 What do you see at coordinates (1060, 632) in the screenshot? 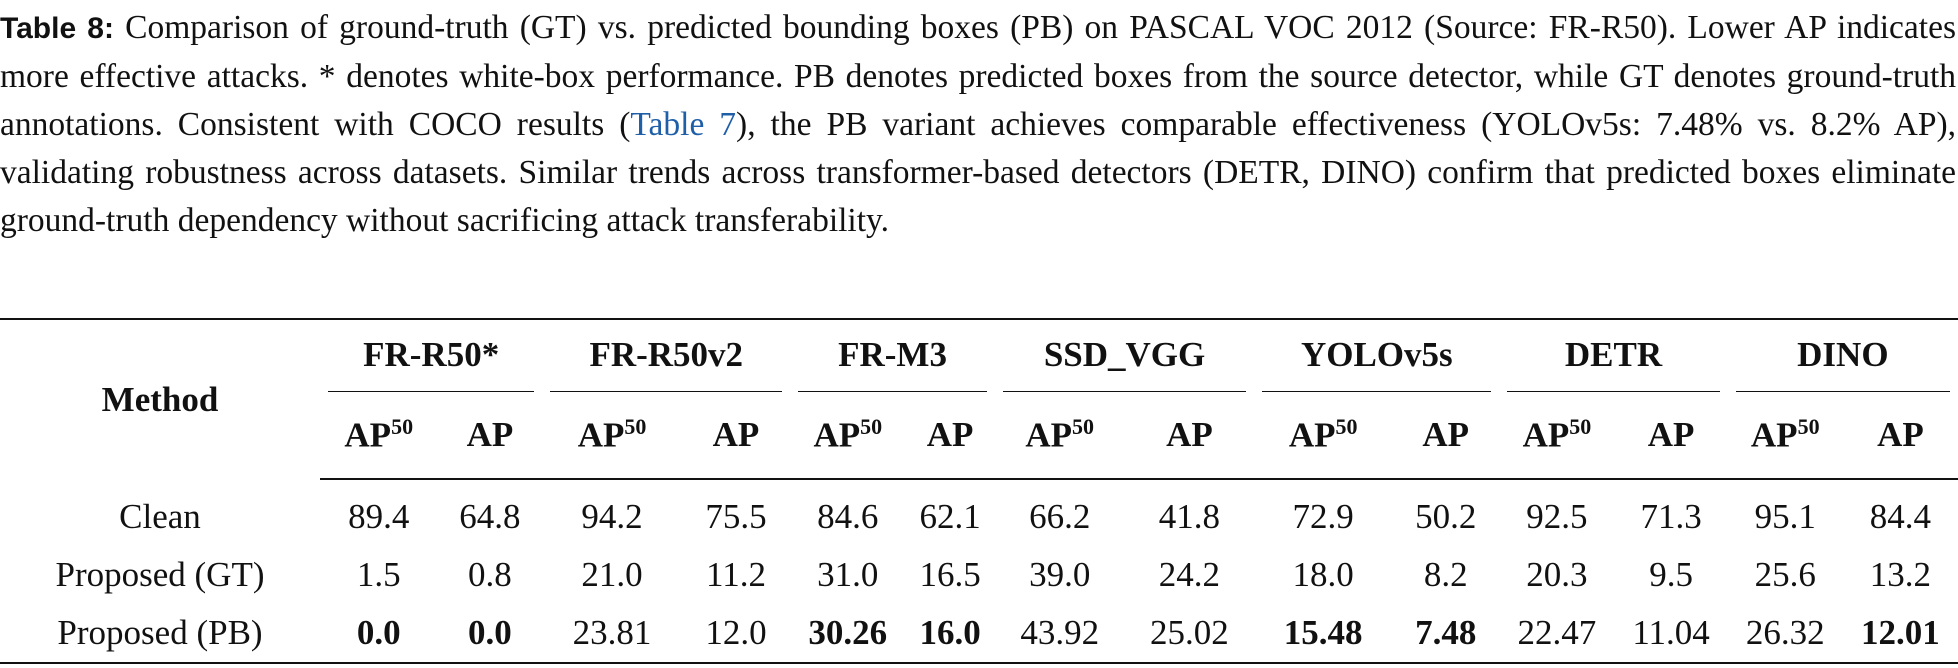
I see `value-cell: 43.92` at bounding box center [1060, 632].